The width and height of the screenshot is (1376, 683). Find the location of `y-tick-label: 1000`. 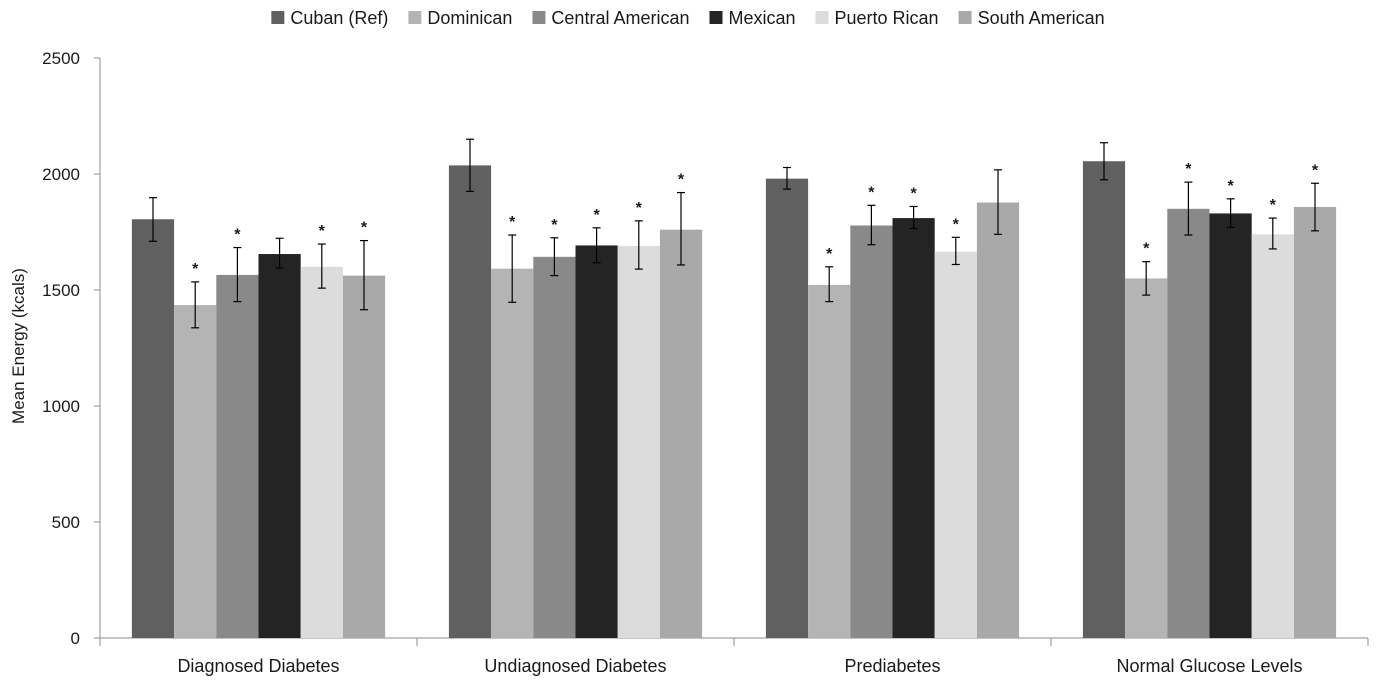

y-tick-label: 1000 is located at coordinates (61, 406).